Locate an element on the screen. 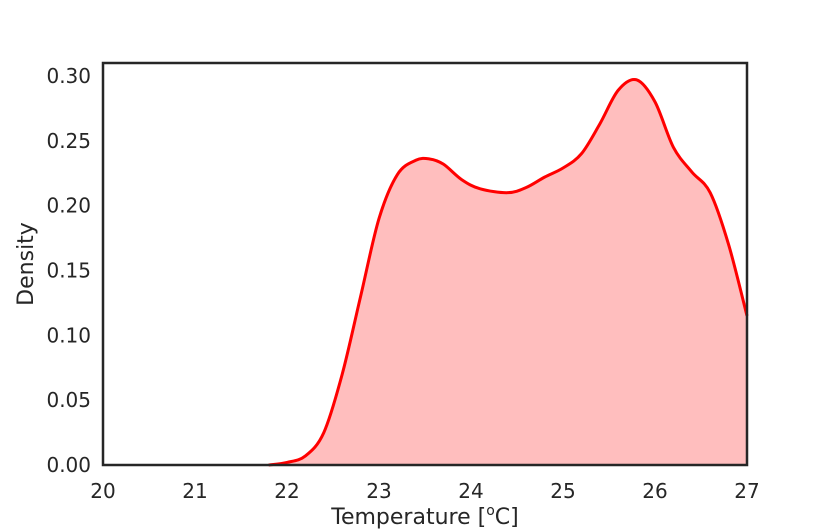  x-tick-label: 20 is located at coordinates (102, 491).